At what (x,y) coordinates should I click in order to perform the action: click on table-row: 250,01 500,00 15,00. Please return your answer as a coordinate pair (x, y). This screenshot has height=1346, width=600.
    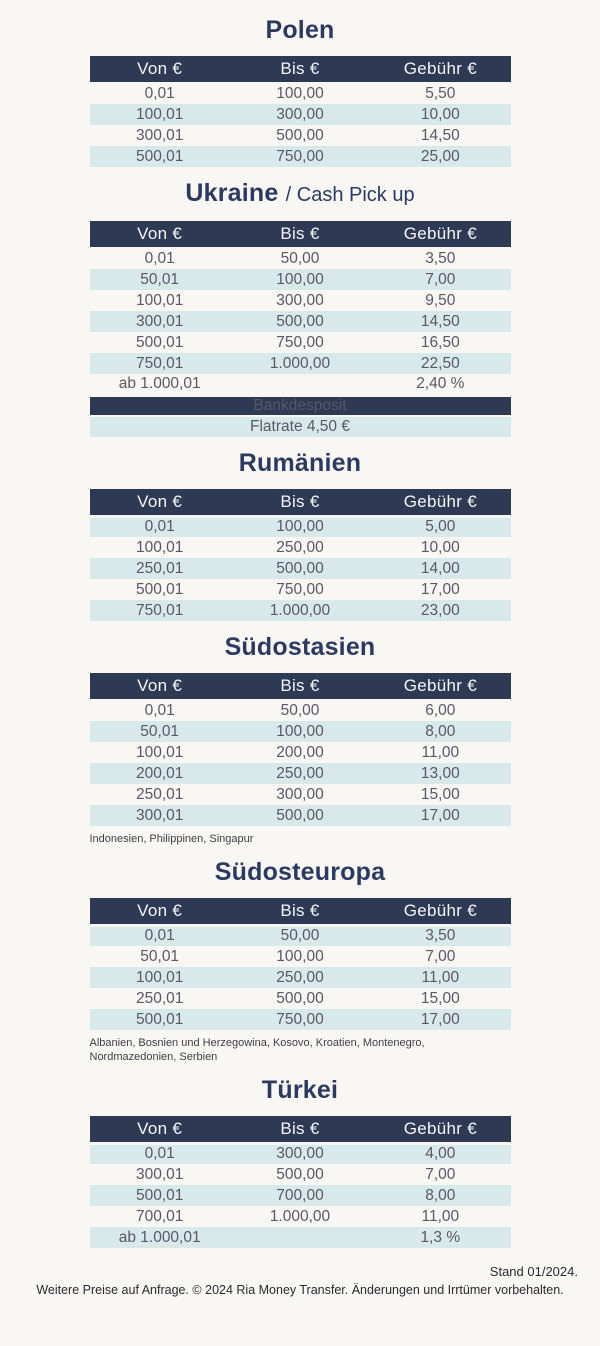
    Looking at the image, I should click on (300, 998).